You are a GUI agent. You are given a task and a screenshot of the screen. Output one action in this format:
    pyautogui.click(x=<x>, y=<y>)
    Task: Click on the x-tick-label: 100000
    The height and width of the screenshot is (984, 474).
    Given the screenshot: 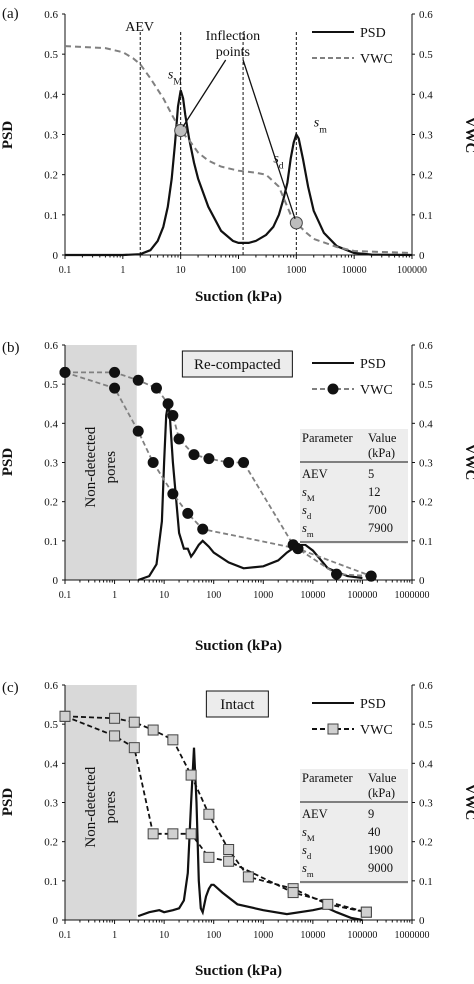 What is the action you would take?
    pyautogui.click(x=362, y=595)
    